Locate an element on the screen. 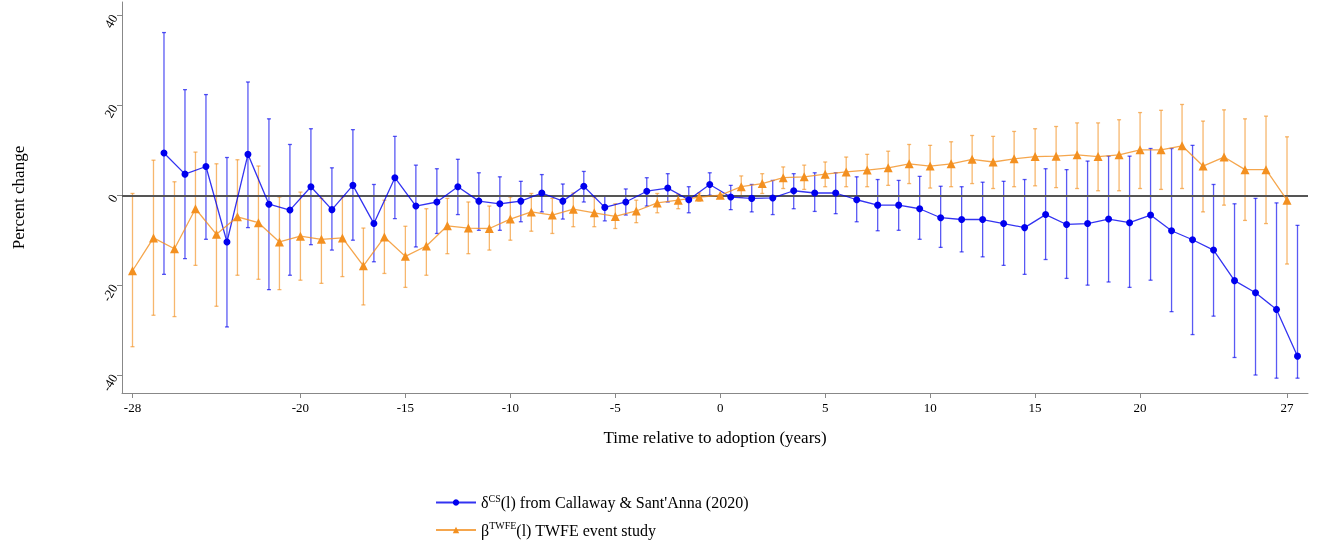 The width and height of the screenshot is (1319, 551). x-axis-title: Time relative to adoption (years) is located at coordinates (715, 437).